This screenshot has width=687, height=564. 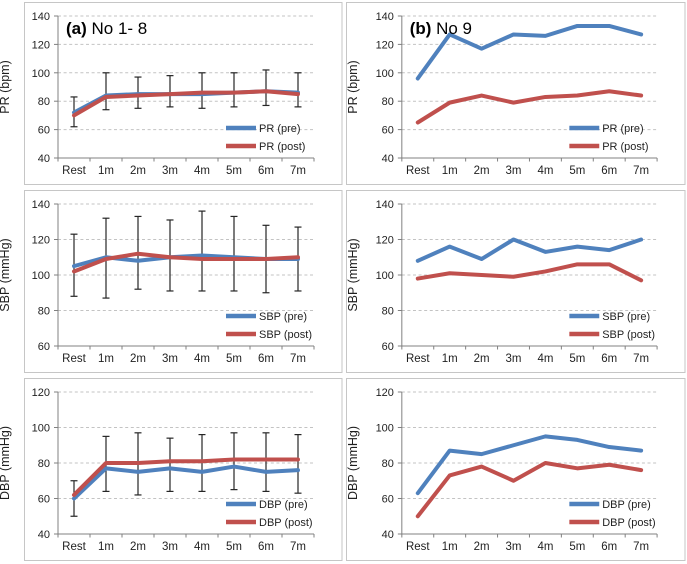 What do you see at coordinates (186, 103) in the screenshot?
I see `series-line-pr-post-` at bounding box center [186, 103].